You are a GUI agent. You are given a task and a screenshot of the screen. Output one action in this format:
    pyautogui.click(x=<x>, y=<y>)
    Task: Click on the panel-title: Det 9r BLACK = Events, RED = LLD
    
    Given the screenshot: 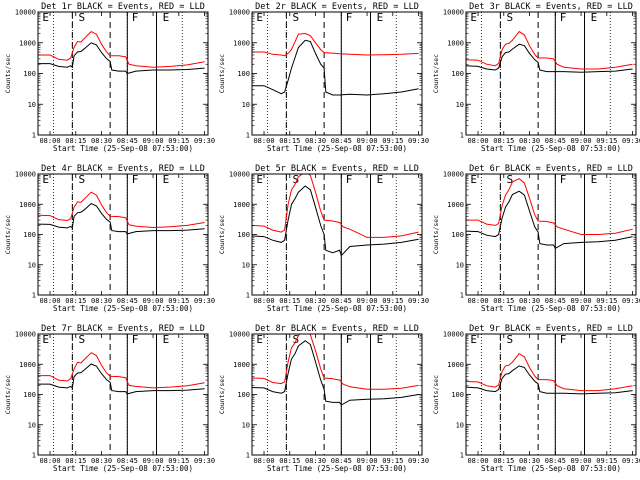 What is the action you would take?
    pyautogui.click(x=551, y=329)
    